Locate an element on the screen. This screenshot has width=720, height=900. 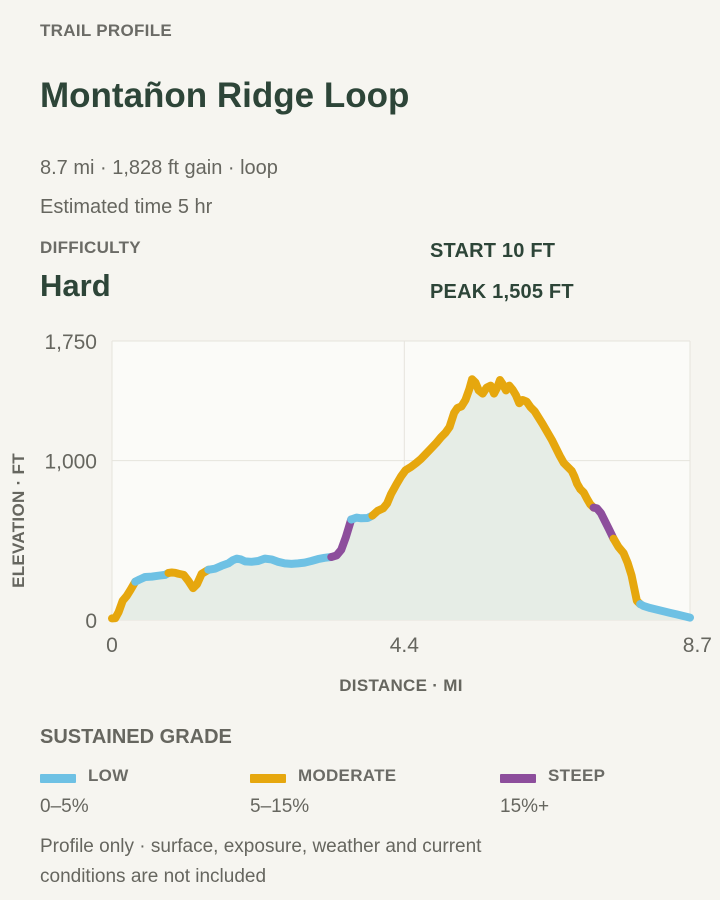
estimated-time: Estimated time 5 hr is located at coordinates (126, 207).